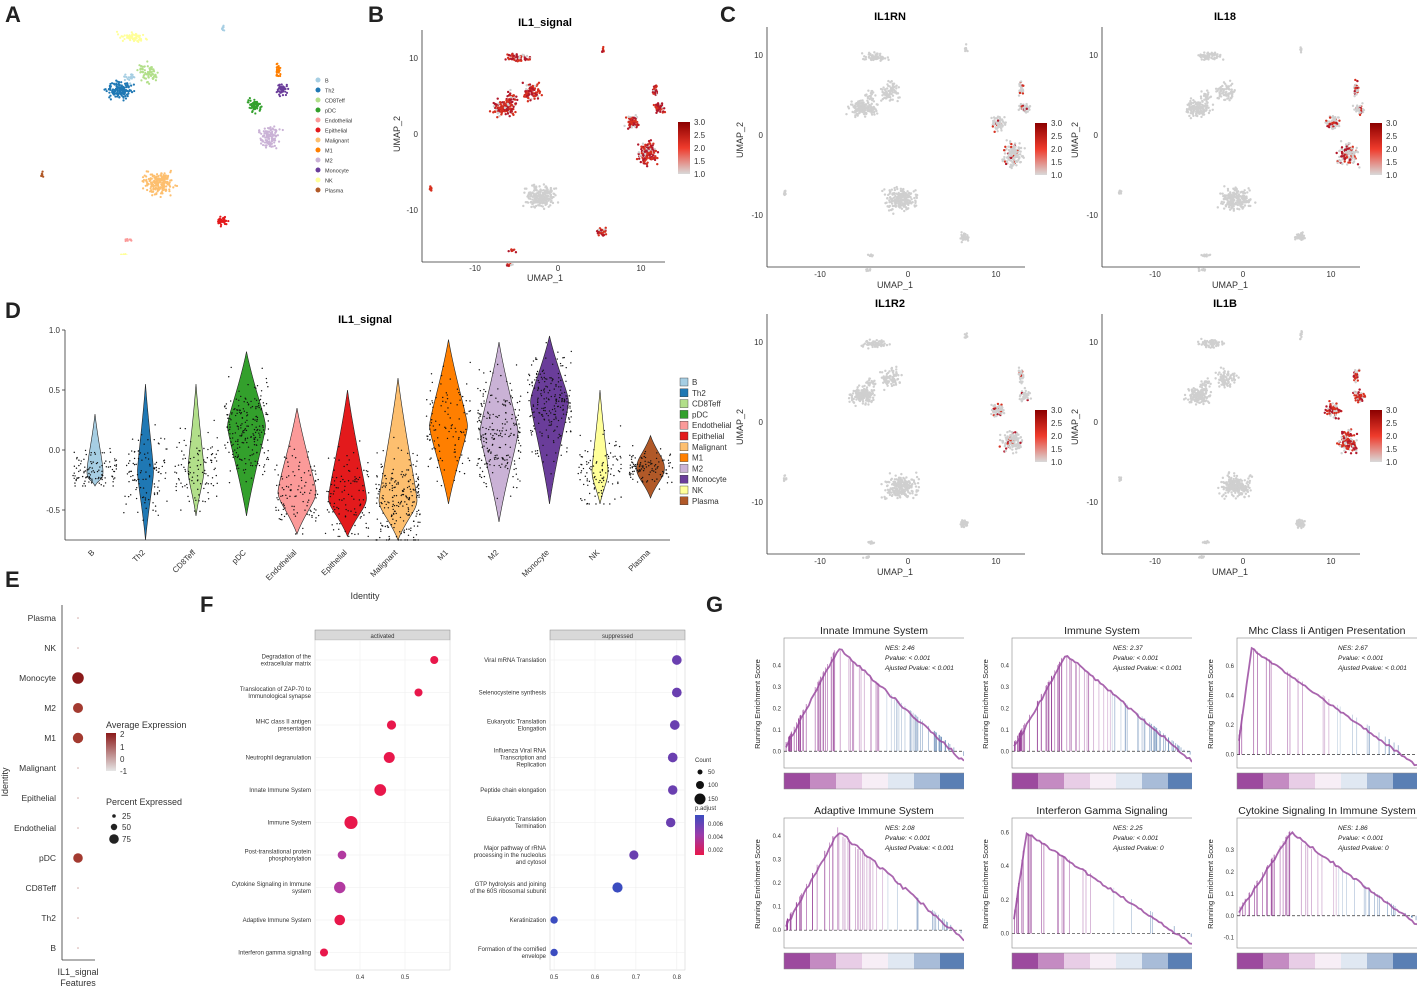 The image size is (1417, 988). I want to click on term-label: Innate Immune System, so click(280, 791).